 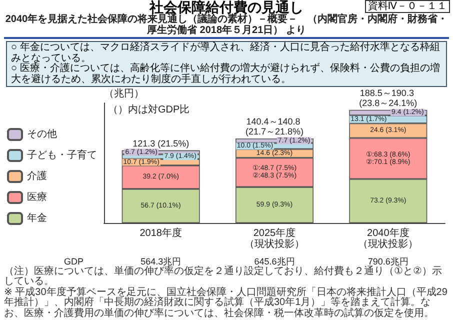 I want to click on text: （注）医療については、単価の伸び率の仮定を２通り設定しており、給付費も２通り（①と②）示している。, so click(x=223, y=276).